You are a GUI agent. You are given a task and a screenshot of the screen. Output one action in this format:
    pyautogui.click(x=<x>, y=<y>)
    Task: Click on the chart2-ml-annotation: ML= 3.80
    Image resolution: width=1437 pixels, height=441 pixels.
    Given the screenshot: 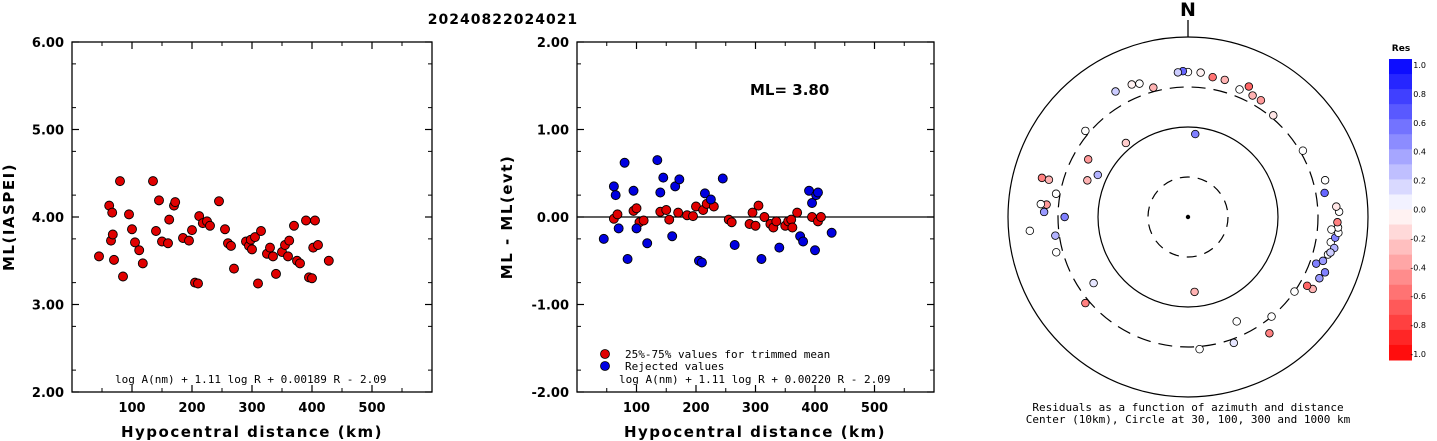 What is the action you would take?
    pyautogui.click(x=789, y=90)
    